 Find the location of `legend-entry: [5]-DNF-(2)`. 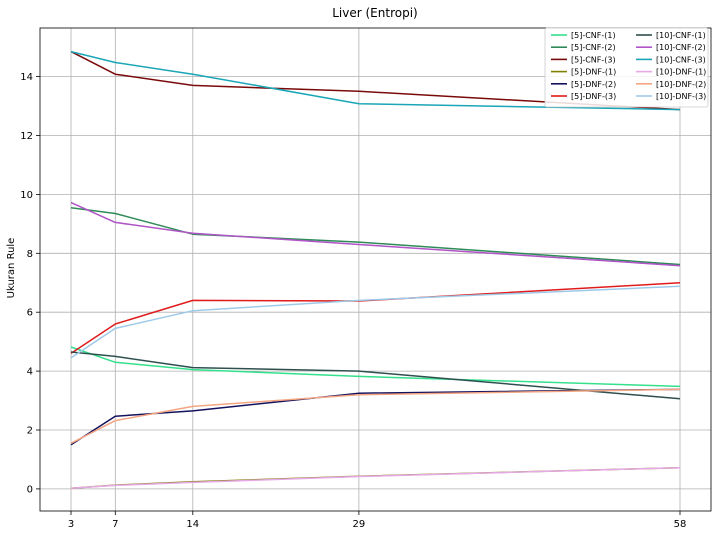

legend-entry: [5]-DNF-(2) is located at coordinates (593, 84).